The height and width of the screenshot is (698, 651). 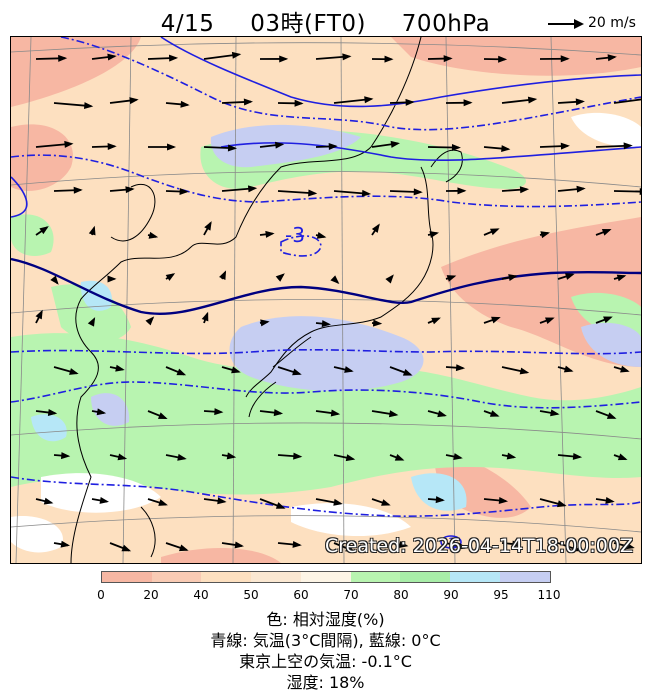 I want to click on tokyo-humidity: 湿度: 18%, so click(x=325, y=682).